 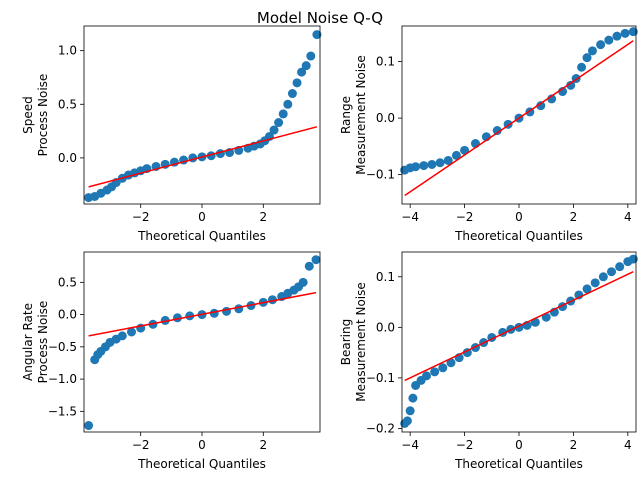 I want to click on y-axis-label-line: Range, so click(x=346, y=115).